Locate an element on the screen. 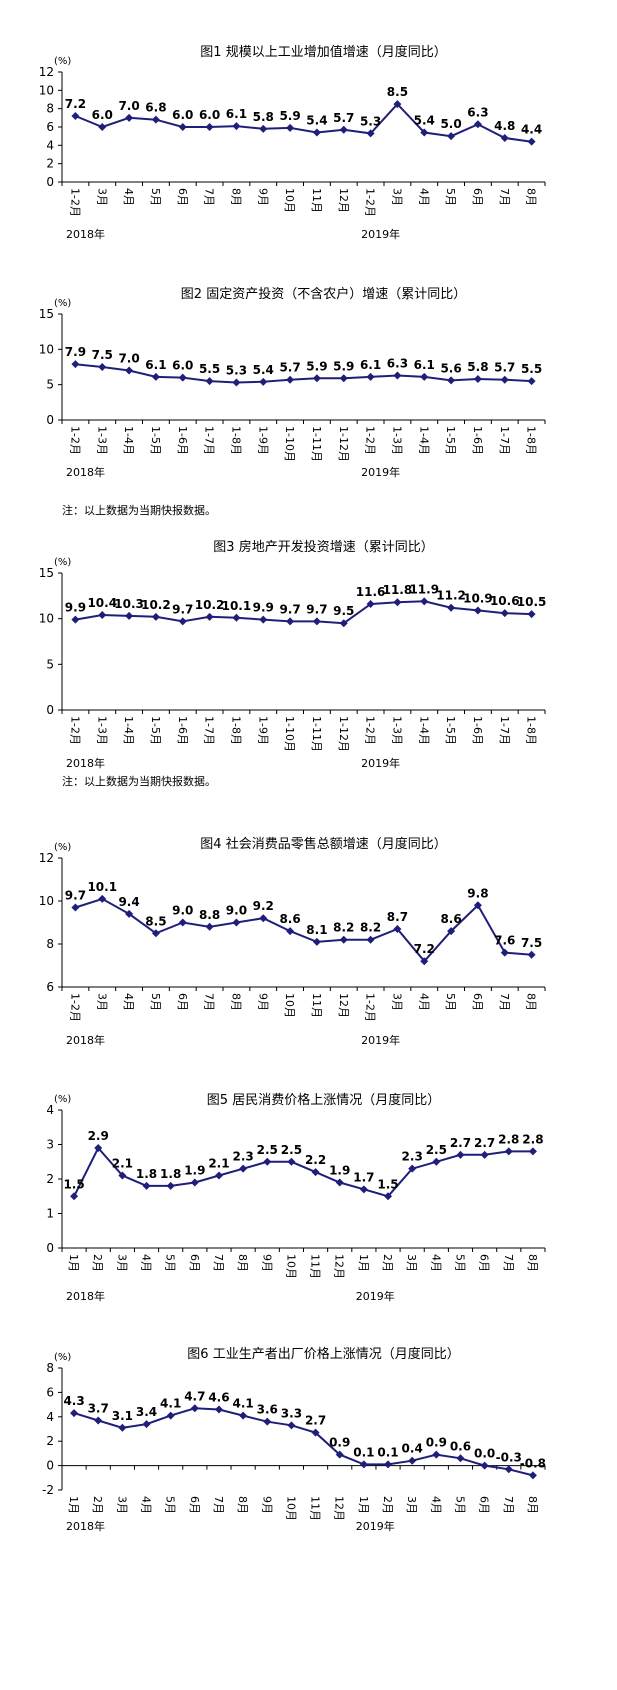 This screenshot has height=1690, width=617. data-label: 9.2 is located at coordinates (263, 906).